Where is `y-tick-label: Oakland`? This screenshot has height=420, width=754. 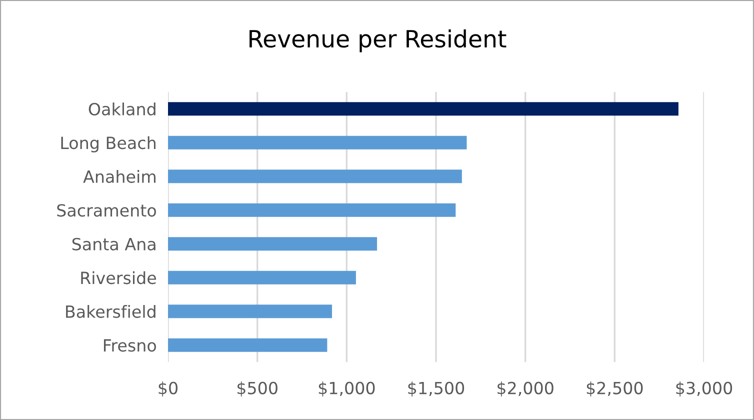
y-tick-label: Oakland is located at coordinates (122, 109).